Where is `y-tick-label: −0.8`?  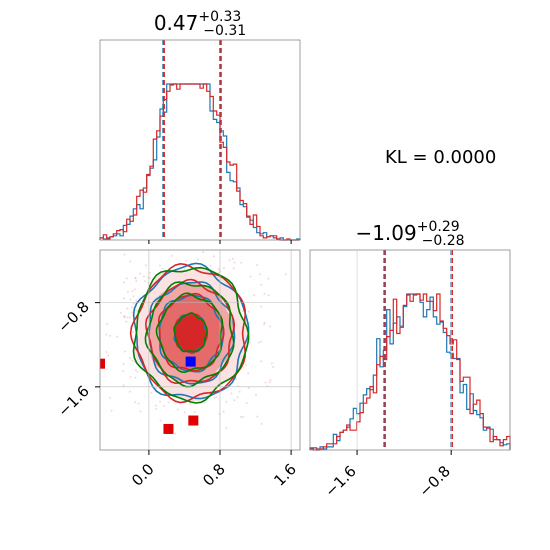
y-tick-label: −0.8 is located at coordinates (73, 317).